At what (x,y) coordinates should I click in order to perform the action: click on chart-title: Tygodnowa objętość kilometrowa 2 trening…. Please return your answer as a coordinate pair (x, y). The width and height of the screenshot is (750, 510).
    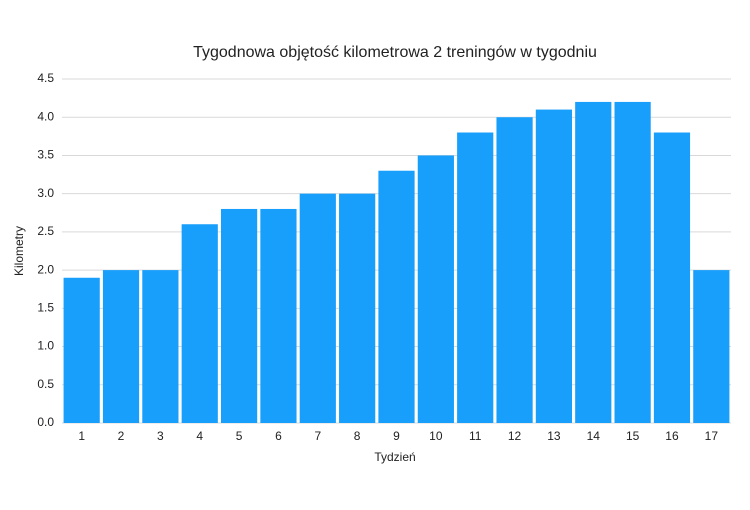
    Looking at the image, I should click on (395, 52).